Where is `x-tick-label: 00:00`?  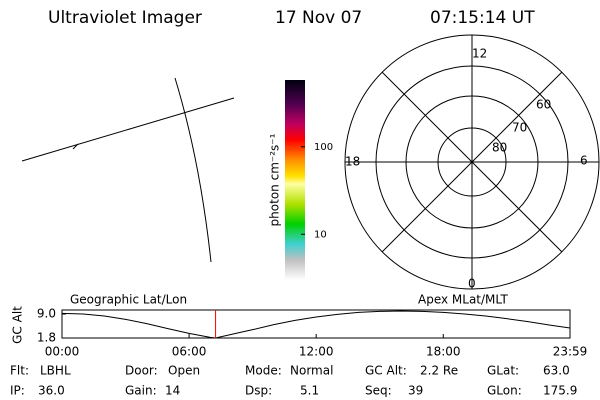
x-tick-label: 00:00 is located at coordinates (62, 352).